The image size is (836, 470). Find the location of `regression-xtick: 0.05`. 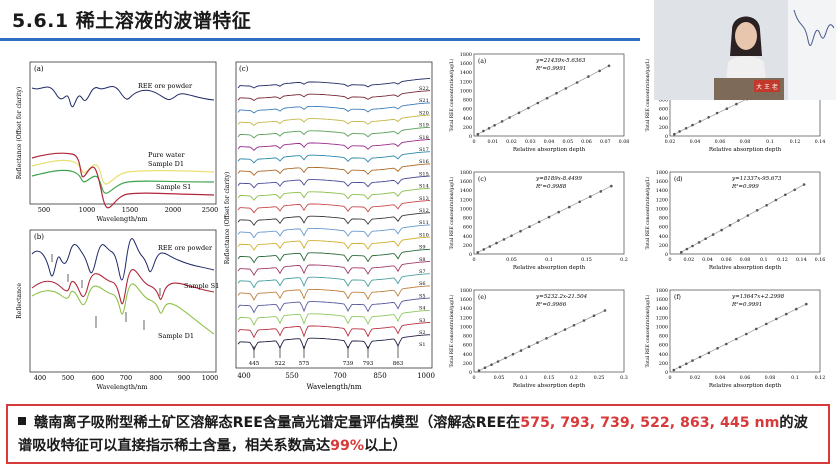

regression-xtick: 0.05 is located at coordinates (567, 142).